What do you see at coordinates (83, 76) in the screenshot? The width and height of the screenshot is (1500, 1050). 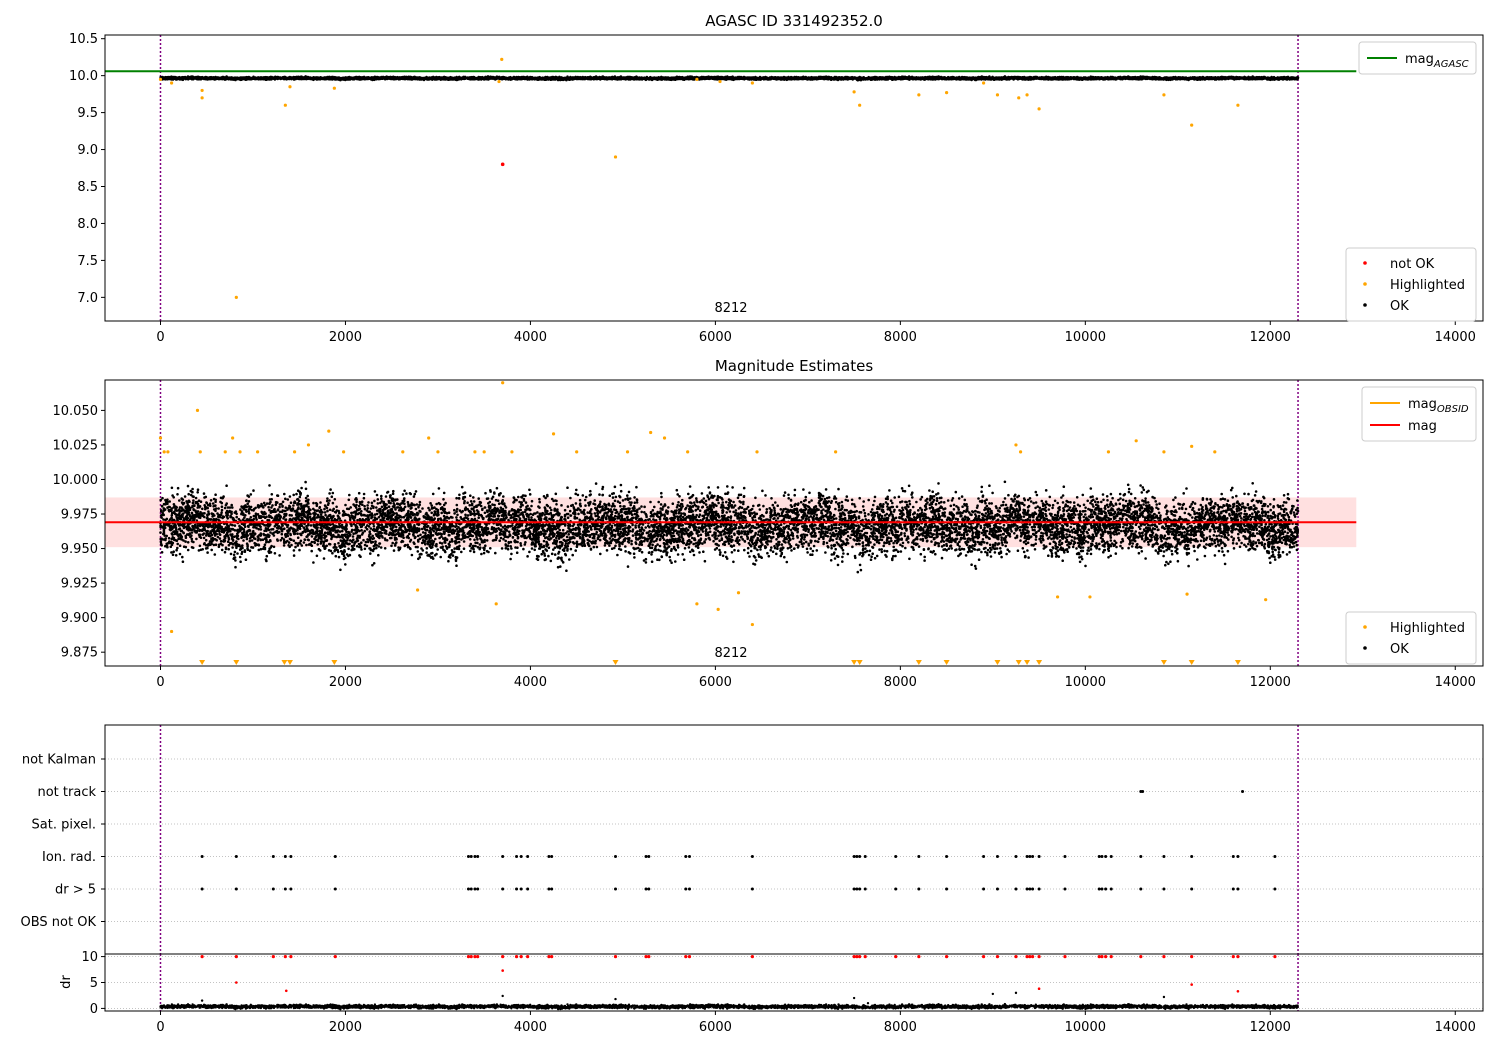 I see `y-tick-label: 10.0` at bounding box center [83, 76].